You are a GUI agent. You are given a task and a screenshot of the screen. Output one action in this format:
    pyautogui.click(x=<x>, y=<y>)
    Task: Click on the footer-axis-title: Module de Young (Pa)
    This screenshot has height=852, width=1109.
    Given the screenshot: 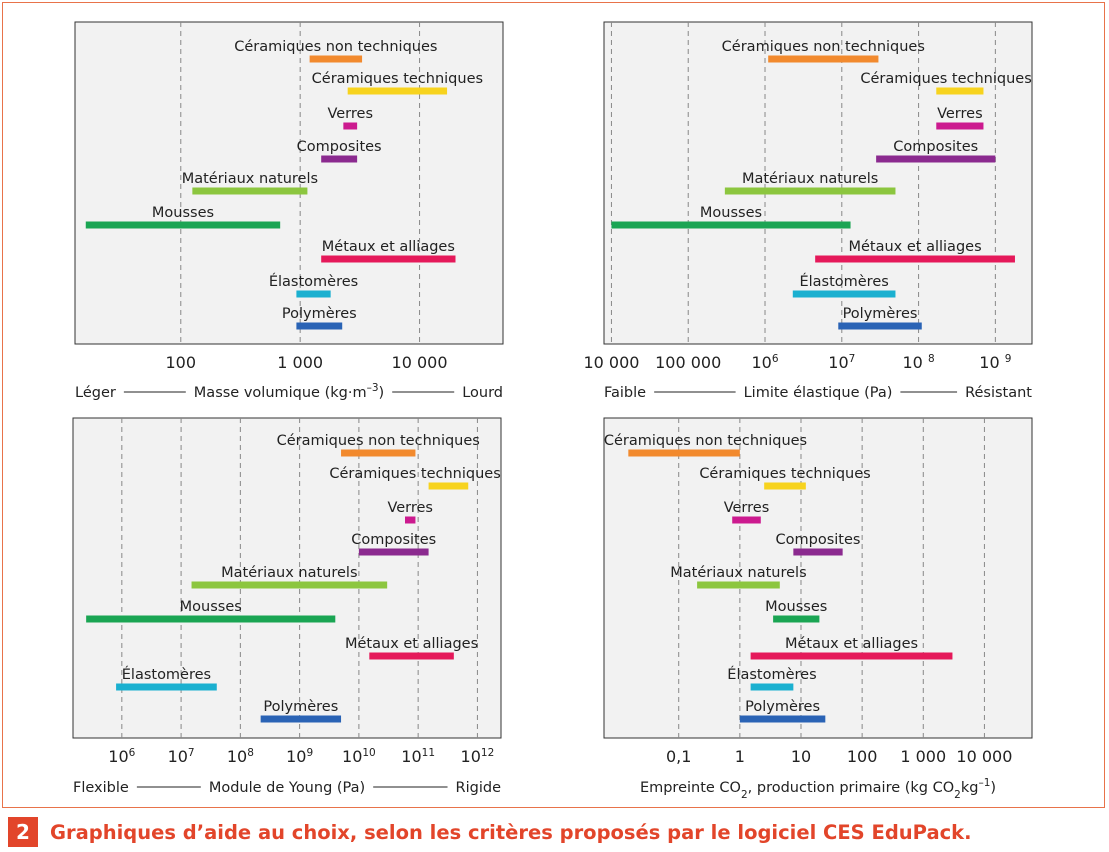 What is the action you would take?
    pyautogui.click(x=287, y=788)
    